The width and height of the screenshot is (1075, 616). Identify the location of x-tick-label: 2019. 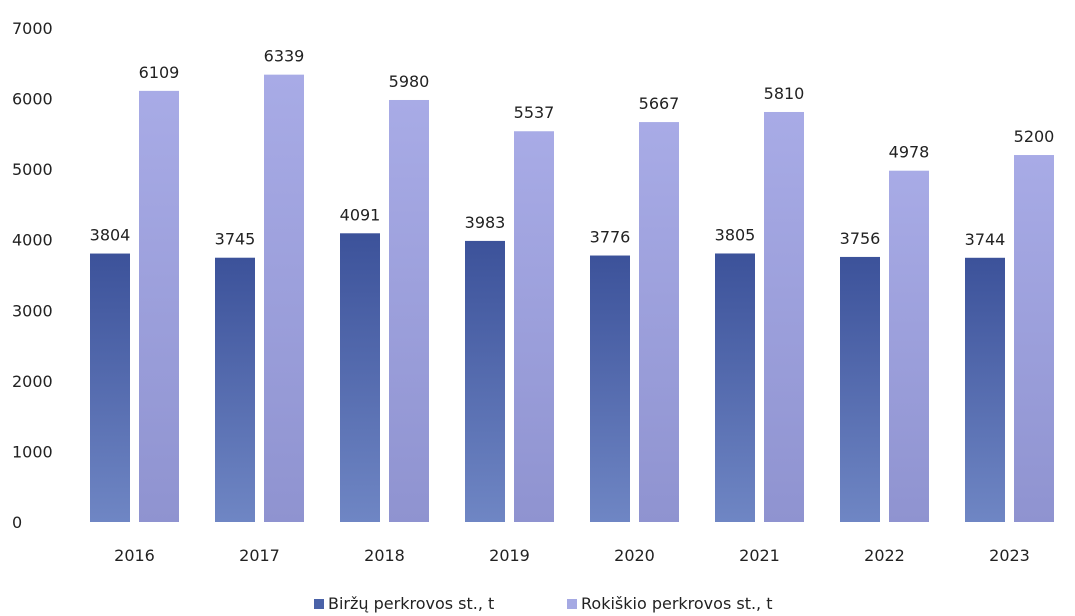
(509, 555).